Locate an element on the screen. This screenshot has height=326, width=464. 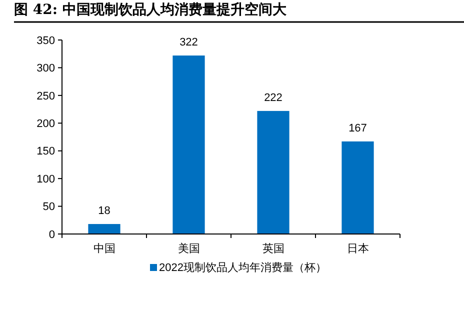
data-label: 222 is located at coordinates (273, 98).